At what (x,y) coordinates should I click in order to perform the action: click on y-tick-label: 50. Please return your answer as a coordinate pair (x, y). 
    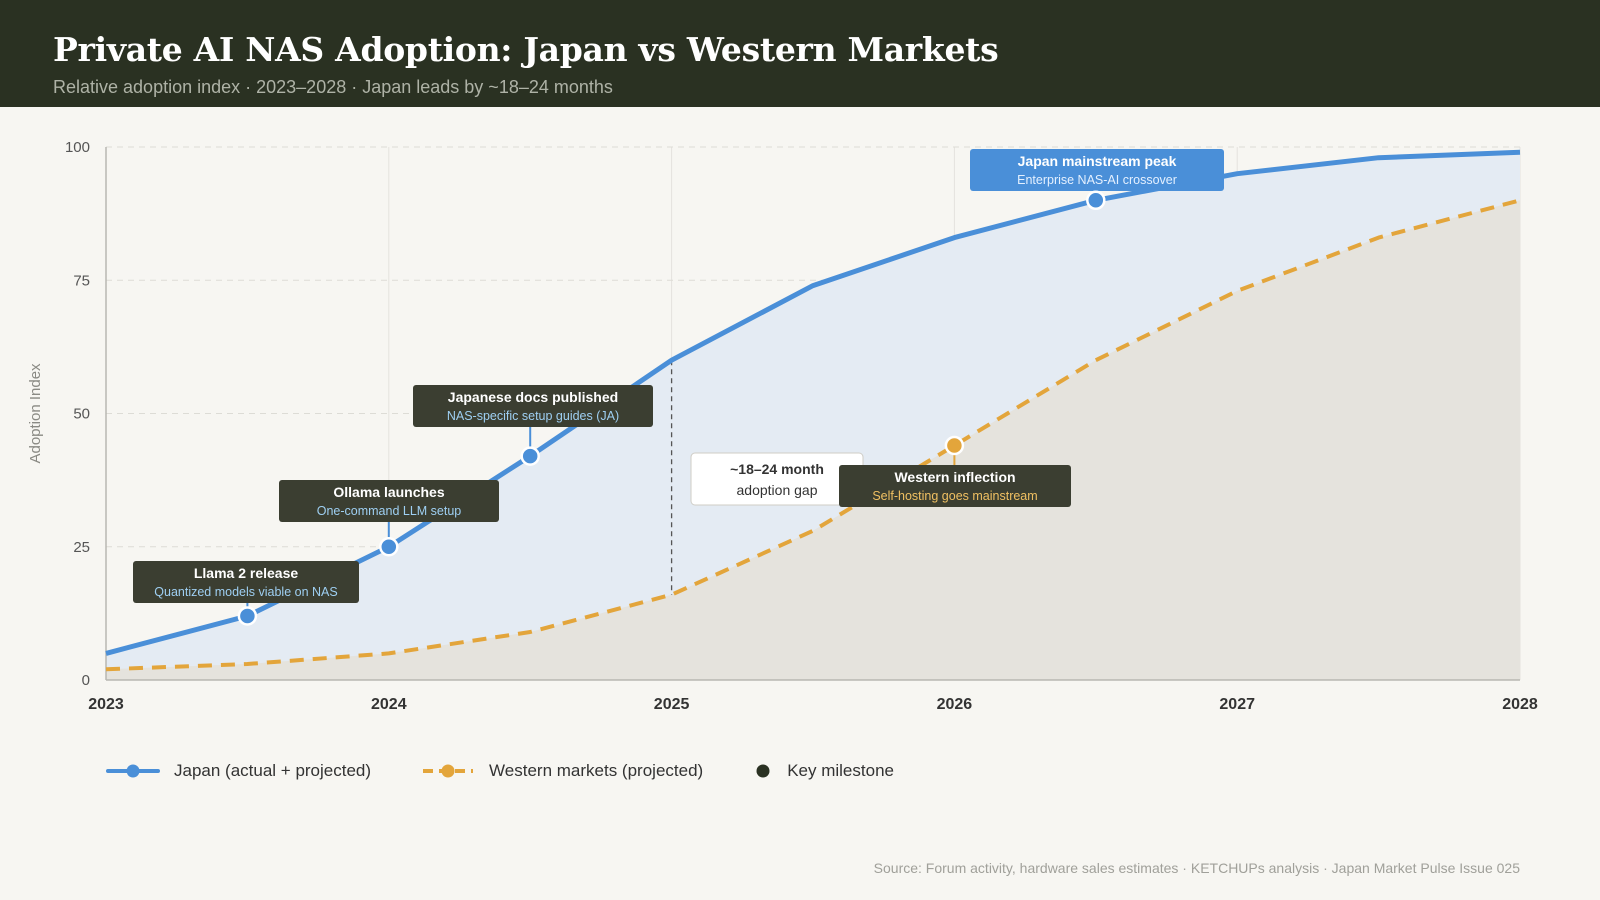
    Looking at the image, I should click on (81, 414).